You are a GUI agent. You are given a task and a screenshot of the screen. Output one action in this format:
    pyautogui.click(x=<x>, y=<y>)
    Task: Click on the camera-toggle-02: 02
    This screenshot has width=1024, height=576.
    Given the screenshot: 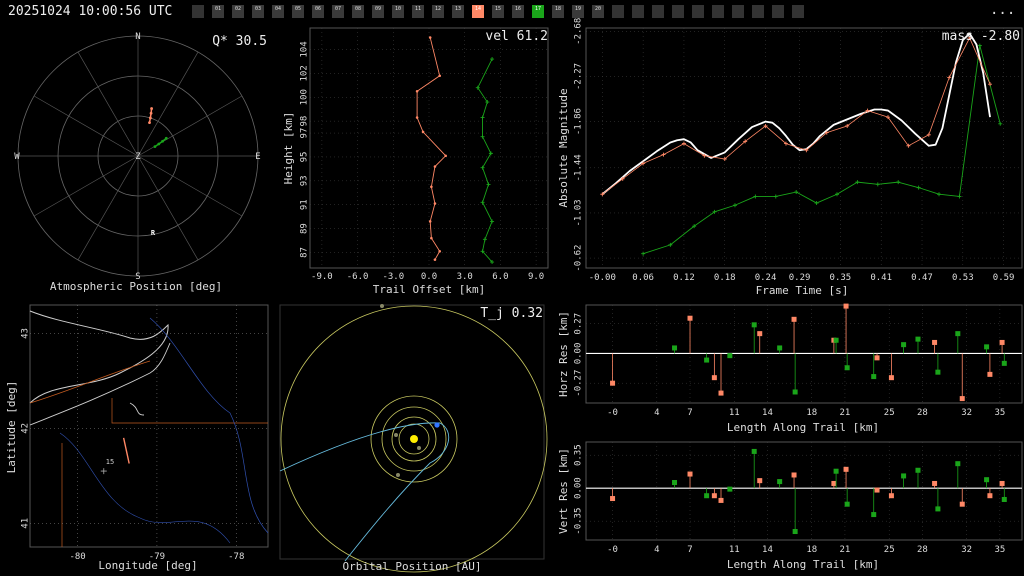 What is the action you would take?
    pyautogui.click(x=238, y=11)
    